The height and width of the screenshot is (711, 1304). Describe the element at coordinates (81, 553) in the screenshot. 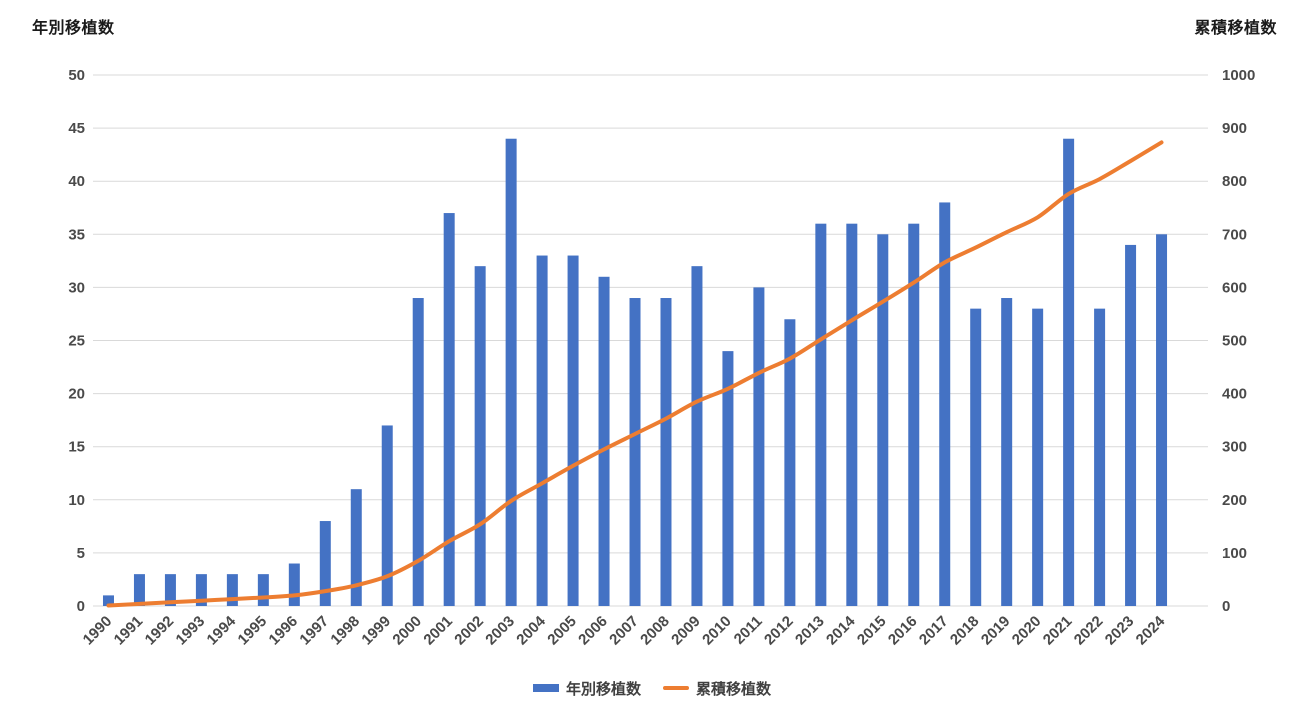

I see `left-axis-tick-label: 5` at that location.